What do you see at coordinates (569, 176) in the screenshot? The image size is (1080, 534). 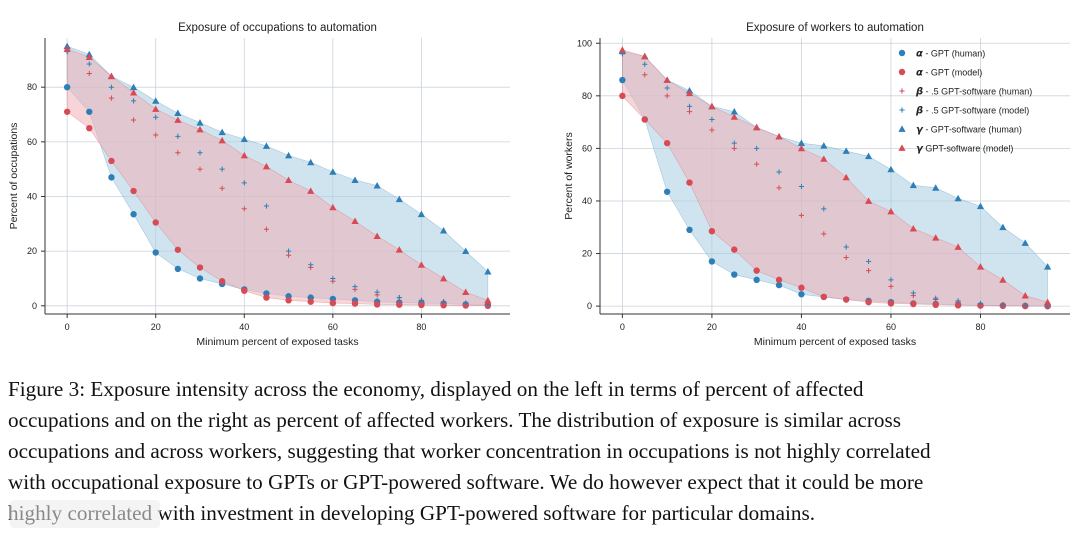 I see `wrk-y-label: Percent of workers` at bounding box center [569, 176].